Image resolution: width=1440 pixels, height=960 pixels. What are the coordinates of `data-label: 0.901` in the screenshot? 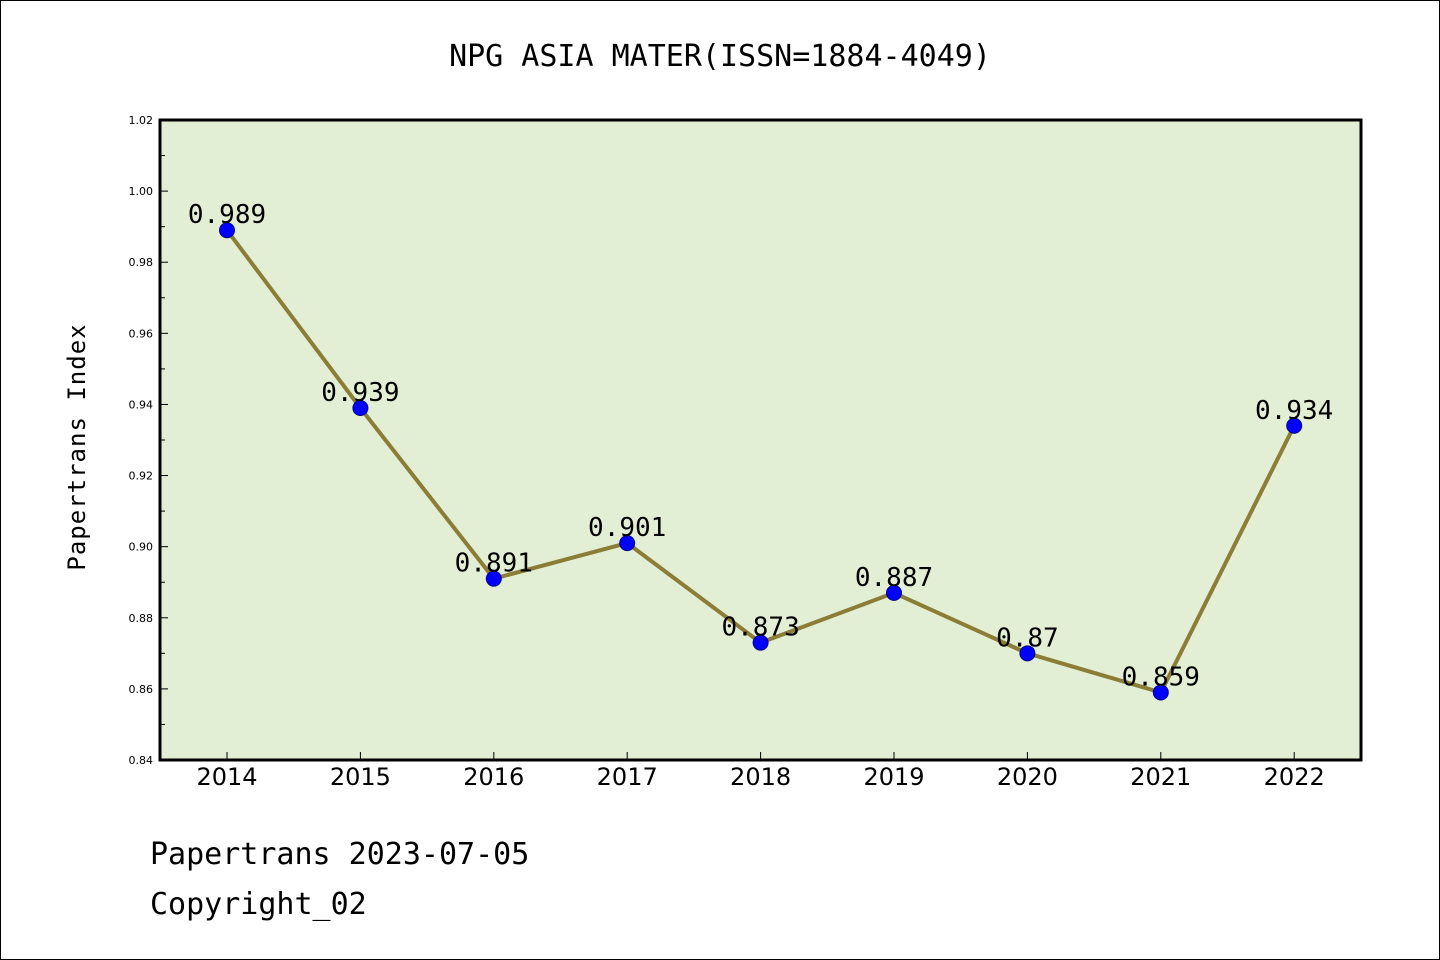 It's located at (627, 528).